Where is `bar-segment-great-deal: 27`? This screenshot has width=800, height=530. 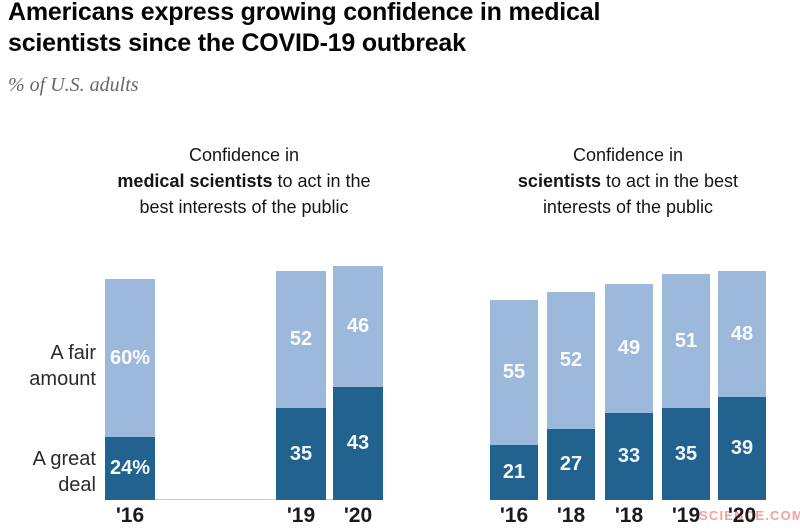
bar-segment-great-deal: 27 is located at coordinates (571, 464).